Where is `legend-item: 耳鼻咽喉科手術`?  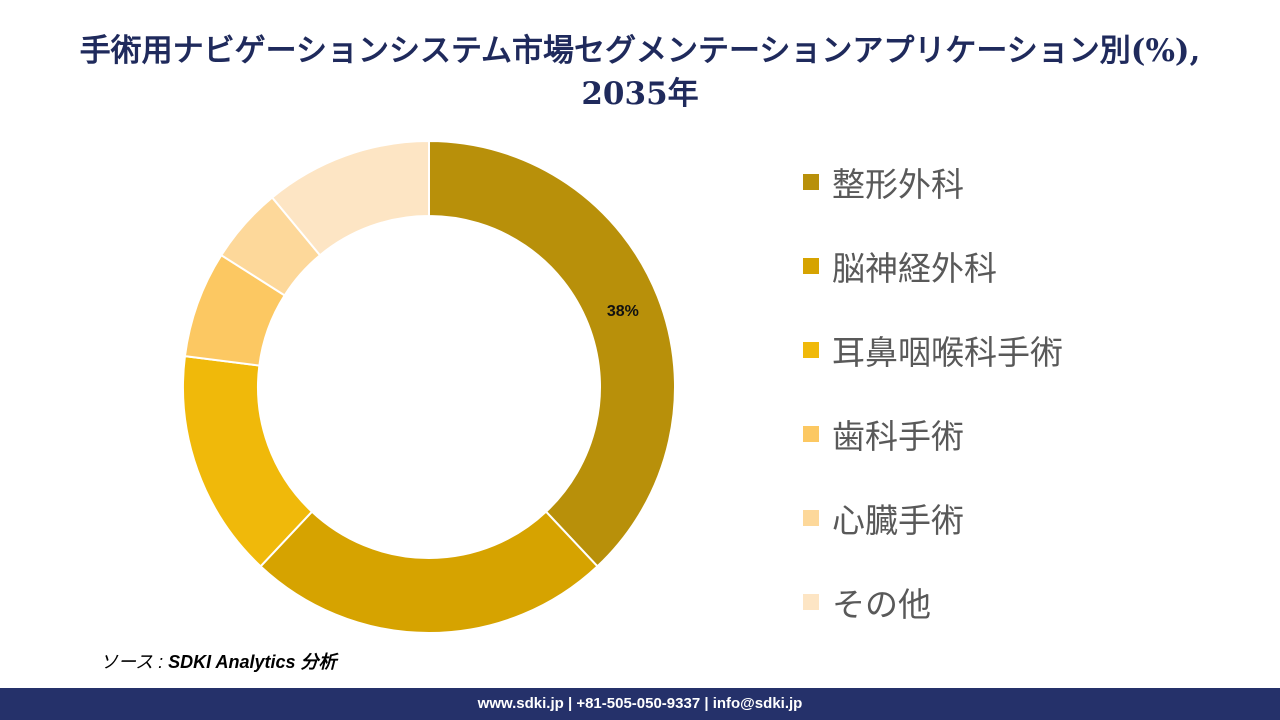 legend-item: 耳鼻咽喉科手術 is located at coordinates (1013, 350).